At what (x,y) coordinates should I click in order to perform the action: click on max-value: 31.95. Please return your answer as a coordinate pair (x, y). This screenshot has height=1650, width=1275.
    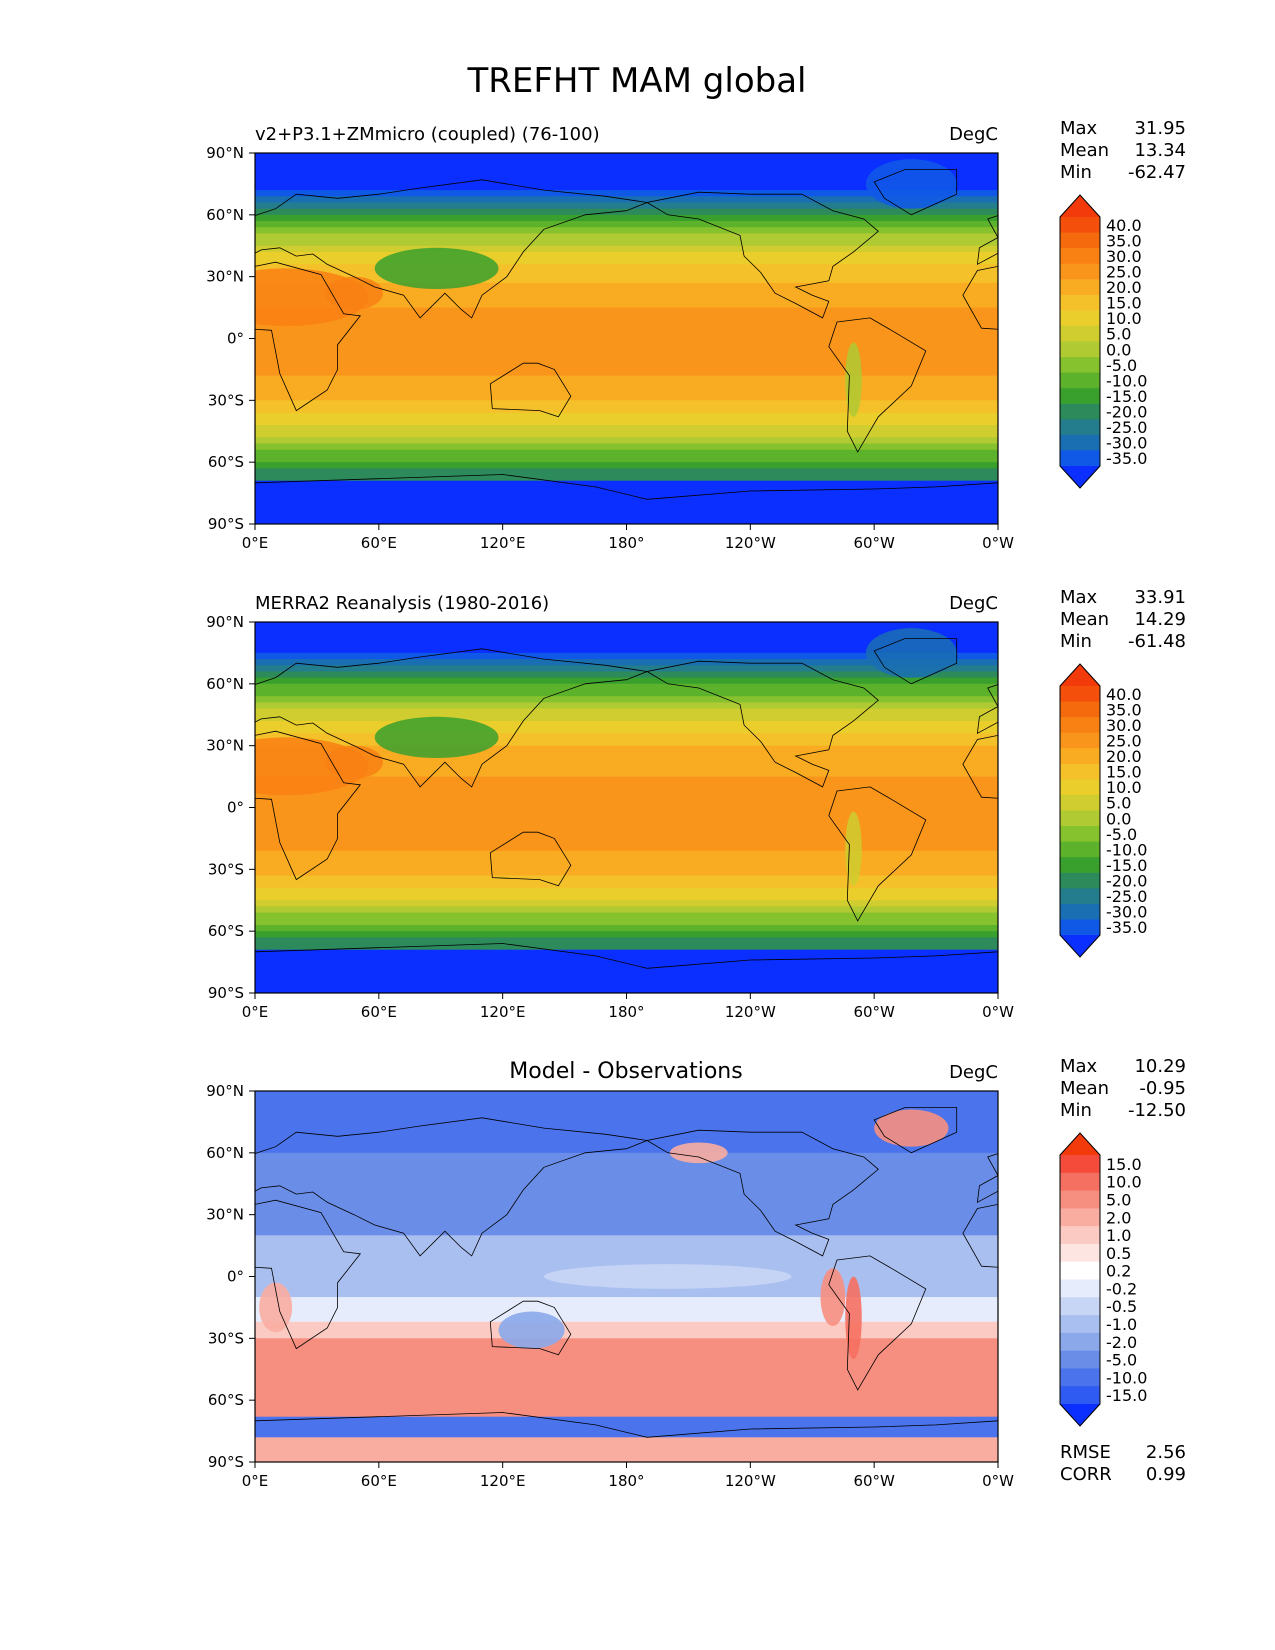
    Looking at the image, I should click on (1160, 128).